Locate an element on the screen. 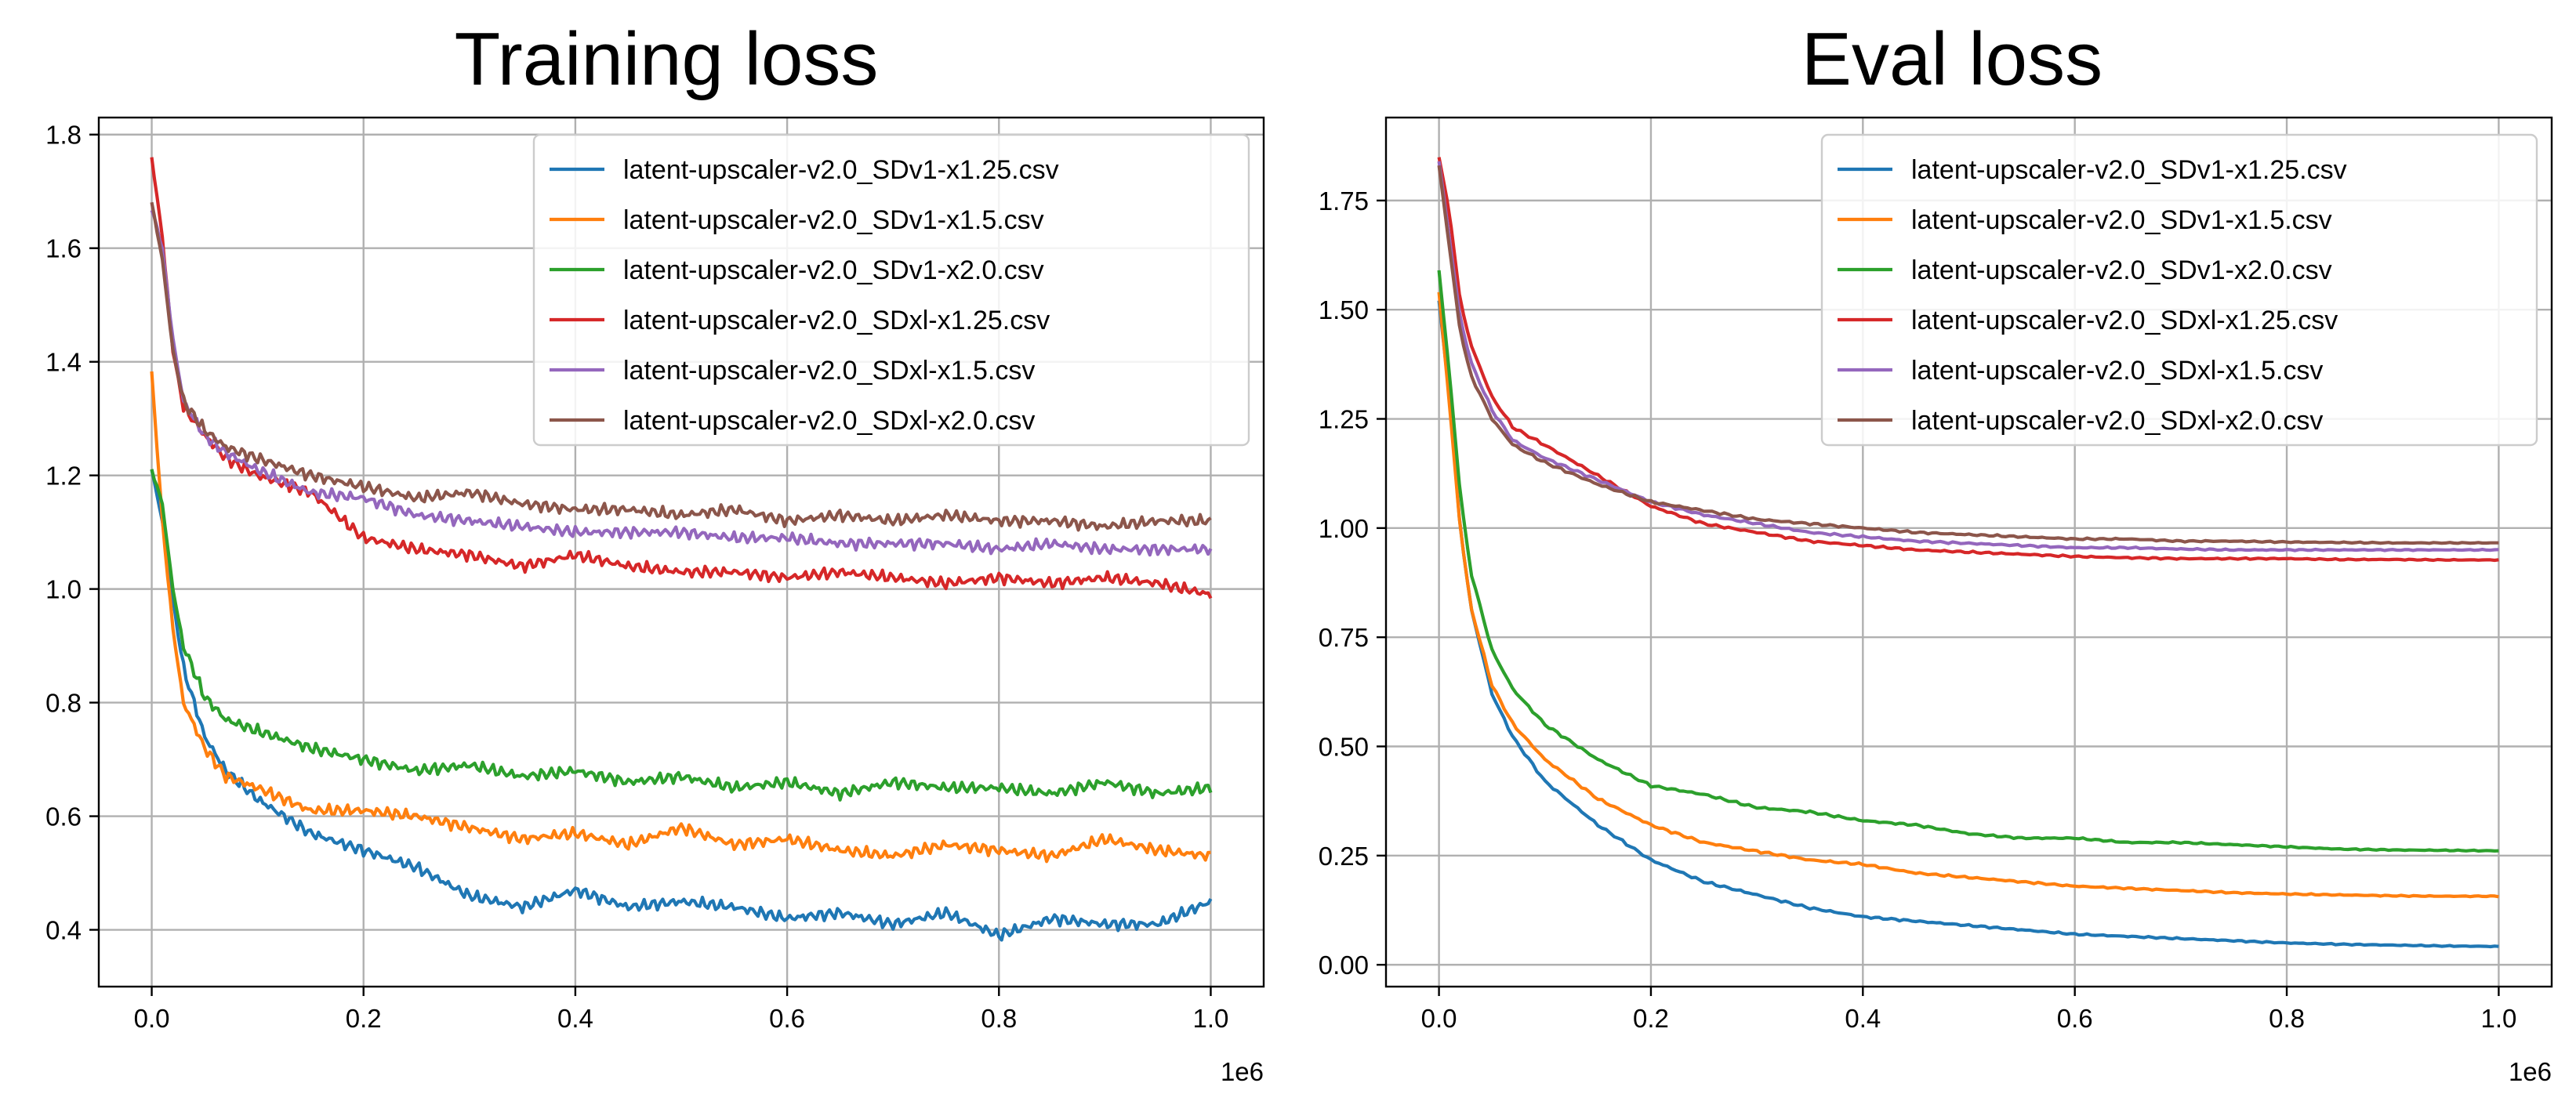  y-tick-label: 0.25 is located at coordinates (1344, 856).